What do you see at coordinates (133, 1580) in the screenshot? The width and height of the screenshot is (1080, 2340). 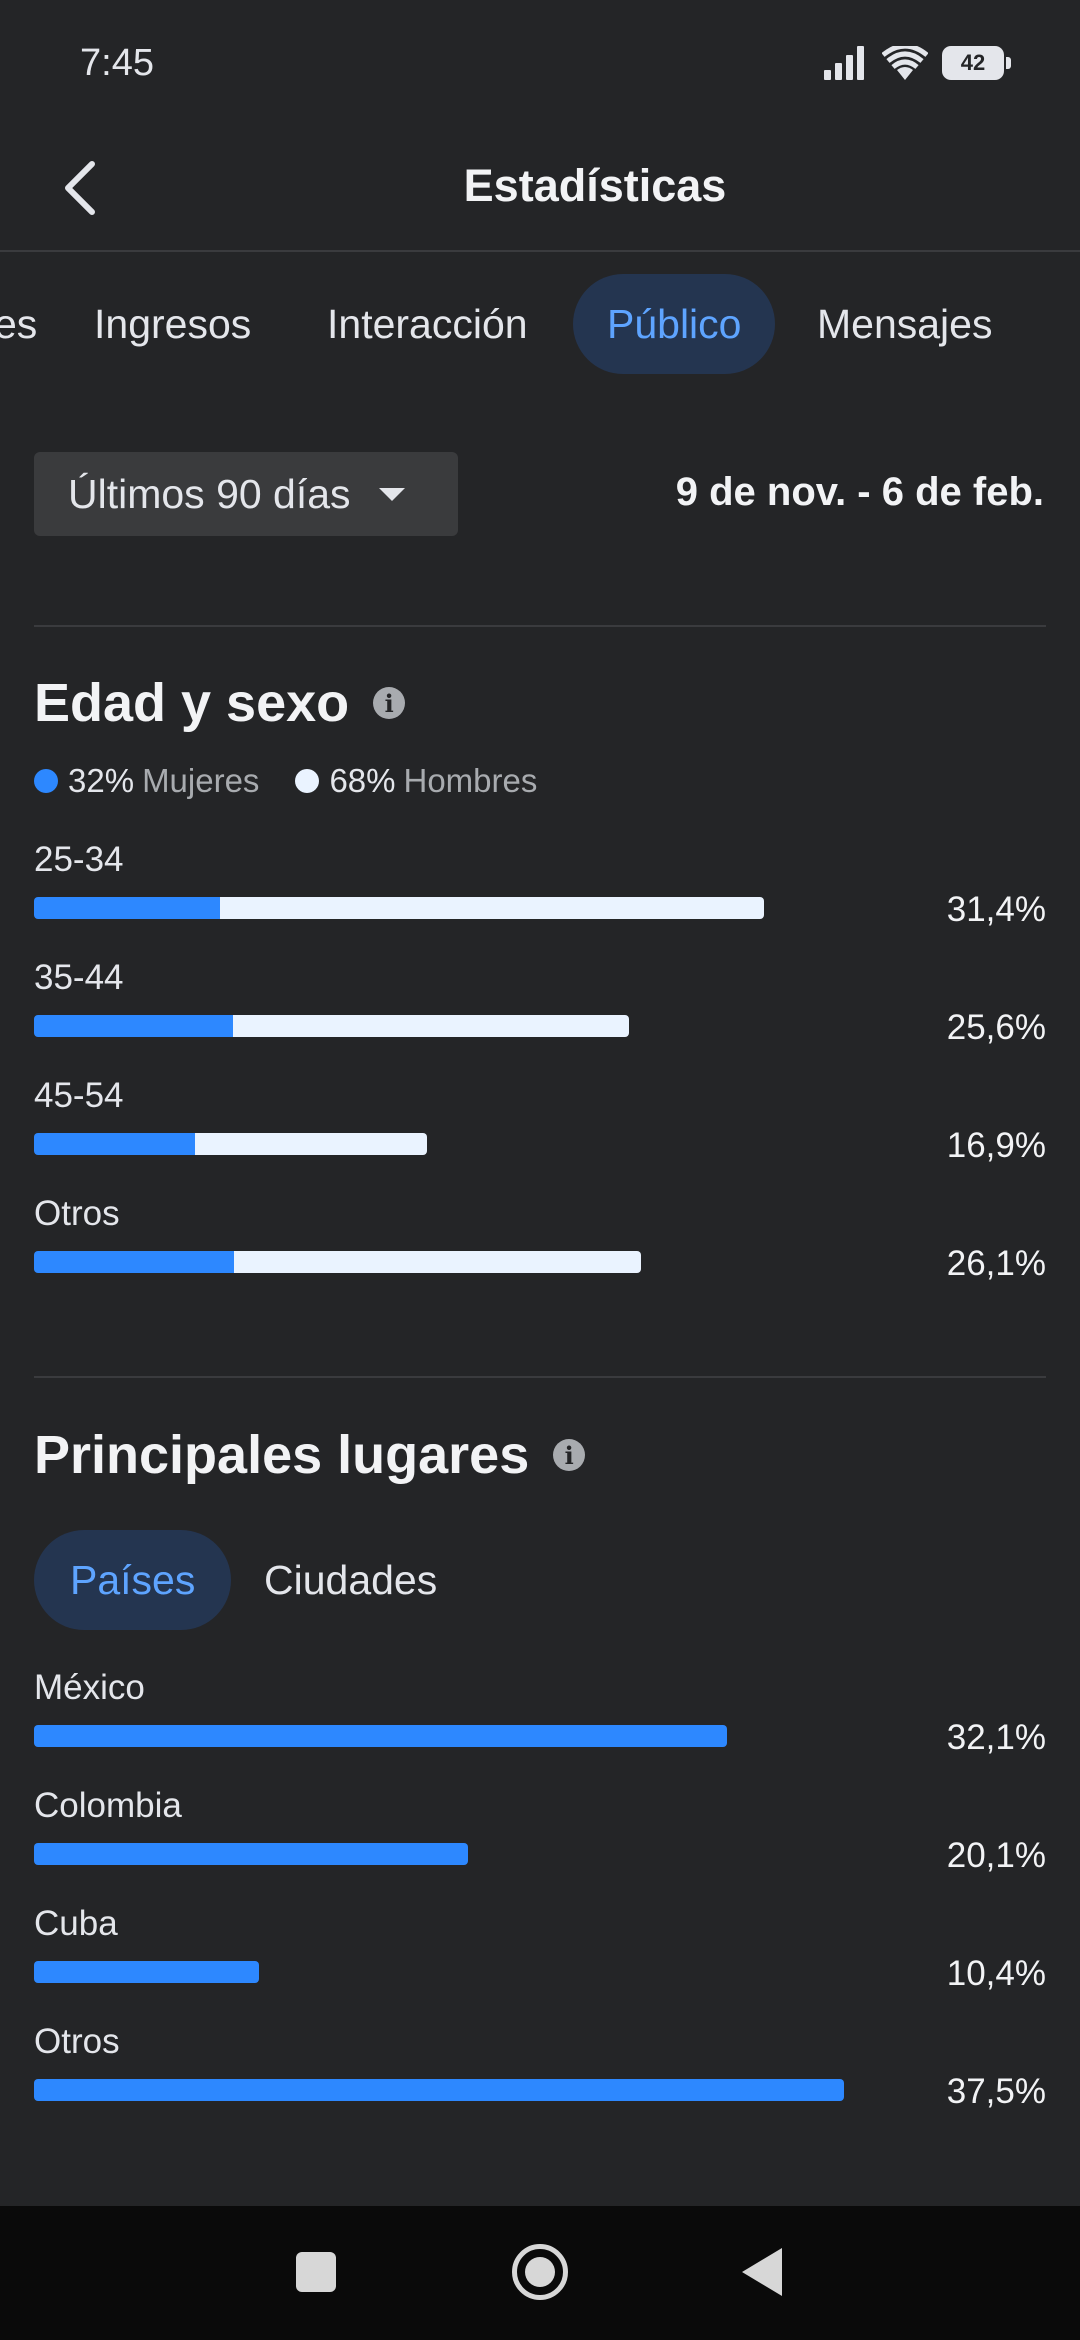 I see `subtab-paises: Países` at bounding box center [133, 1580].